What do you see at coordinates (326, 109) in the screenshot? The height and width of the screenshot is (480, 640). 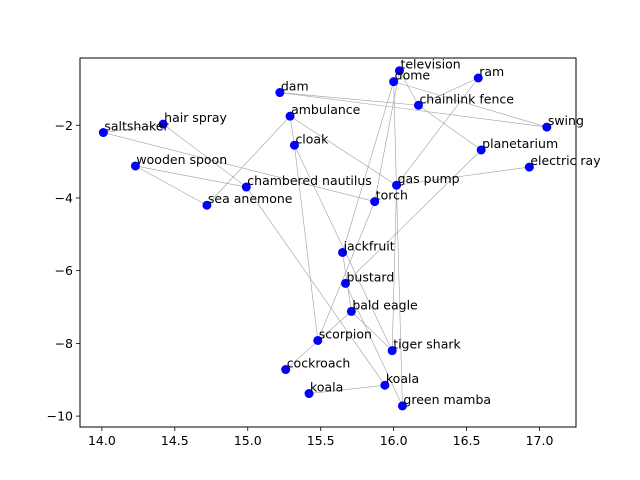 I see `point-label: ambulance` at bounding box center [326, 109].